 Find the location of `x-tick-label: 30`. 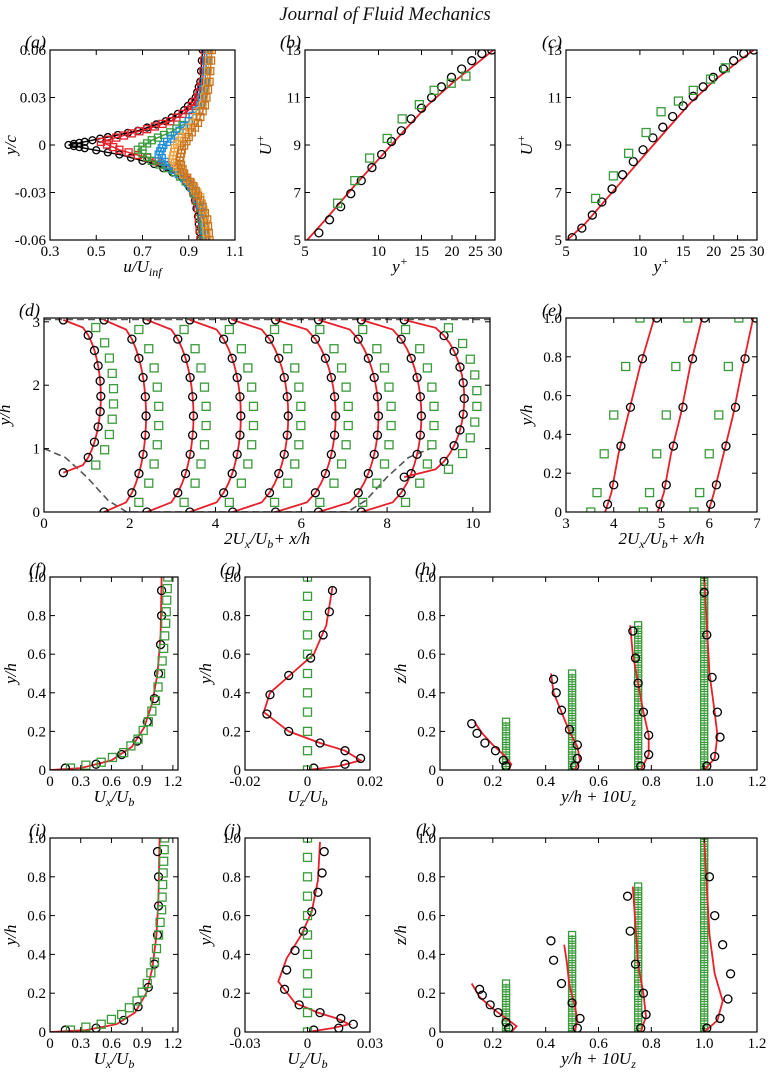

x-tick-label: 30 is located at coordinates (495, 252).